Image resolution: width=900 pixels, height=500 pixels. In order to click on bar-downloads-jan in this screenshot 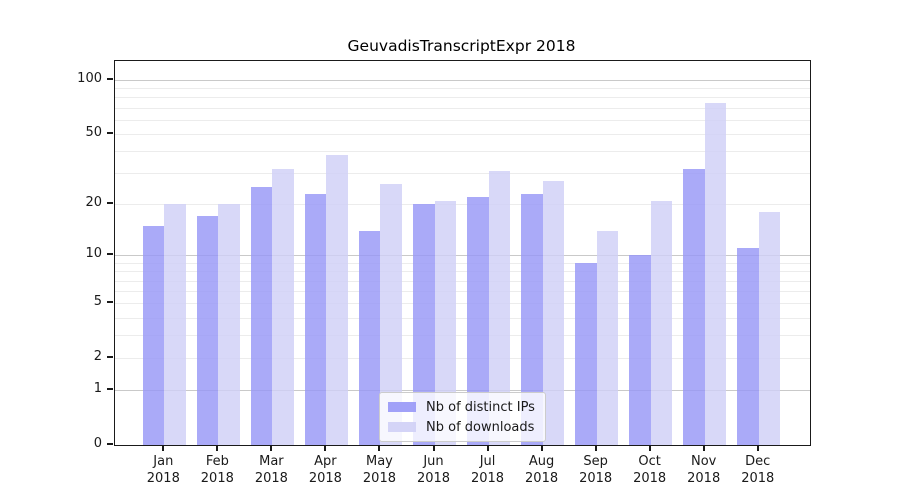, I will do `click(175, 324)`.